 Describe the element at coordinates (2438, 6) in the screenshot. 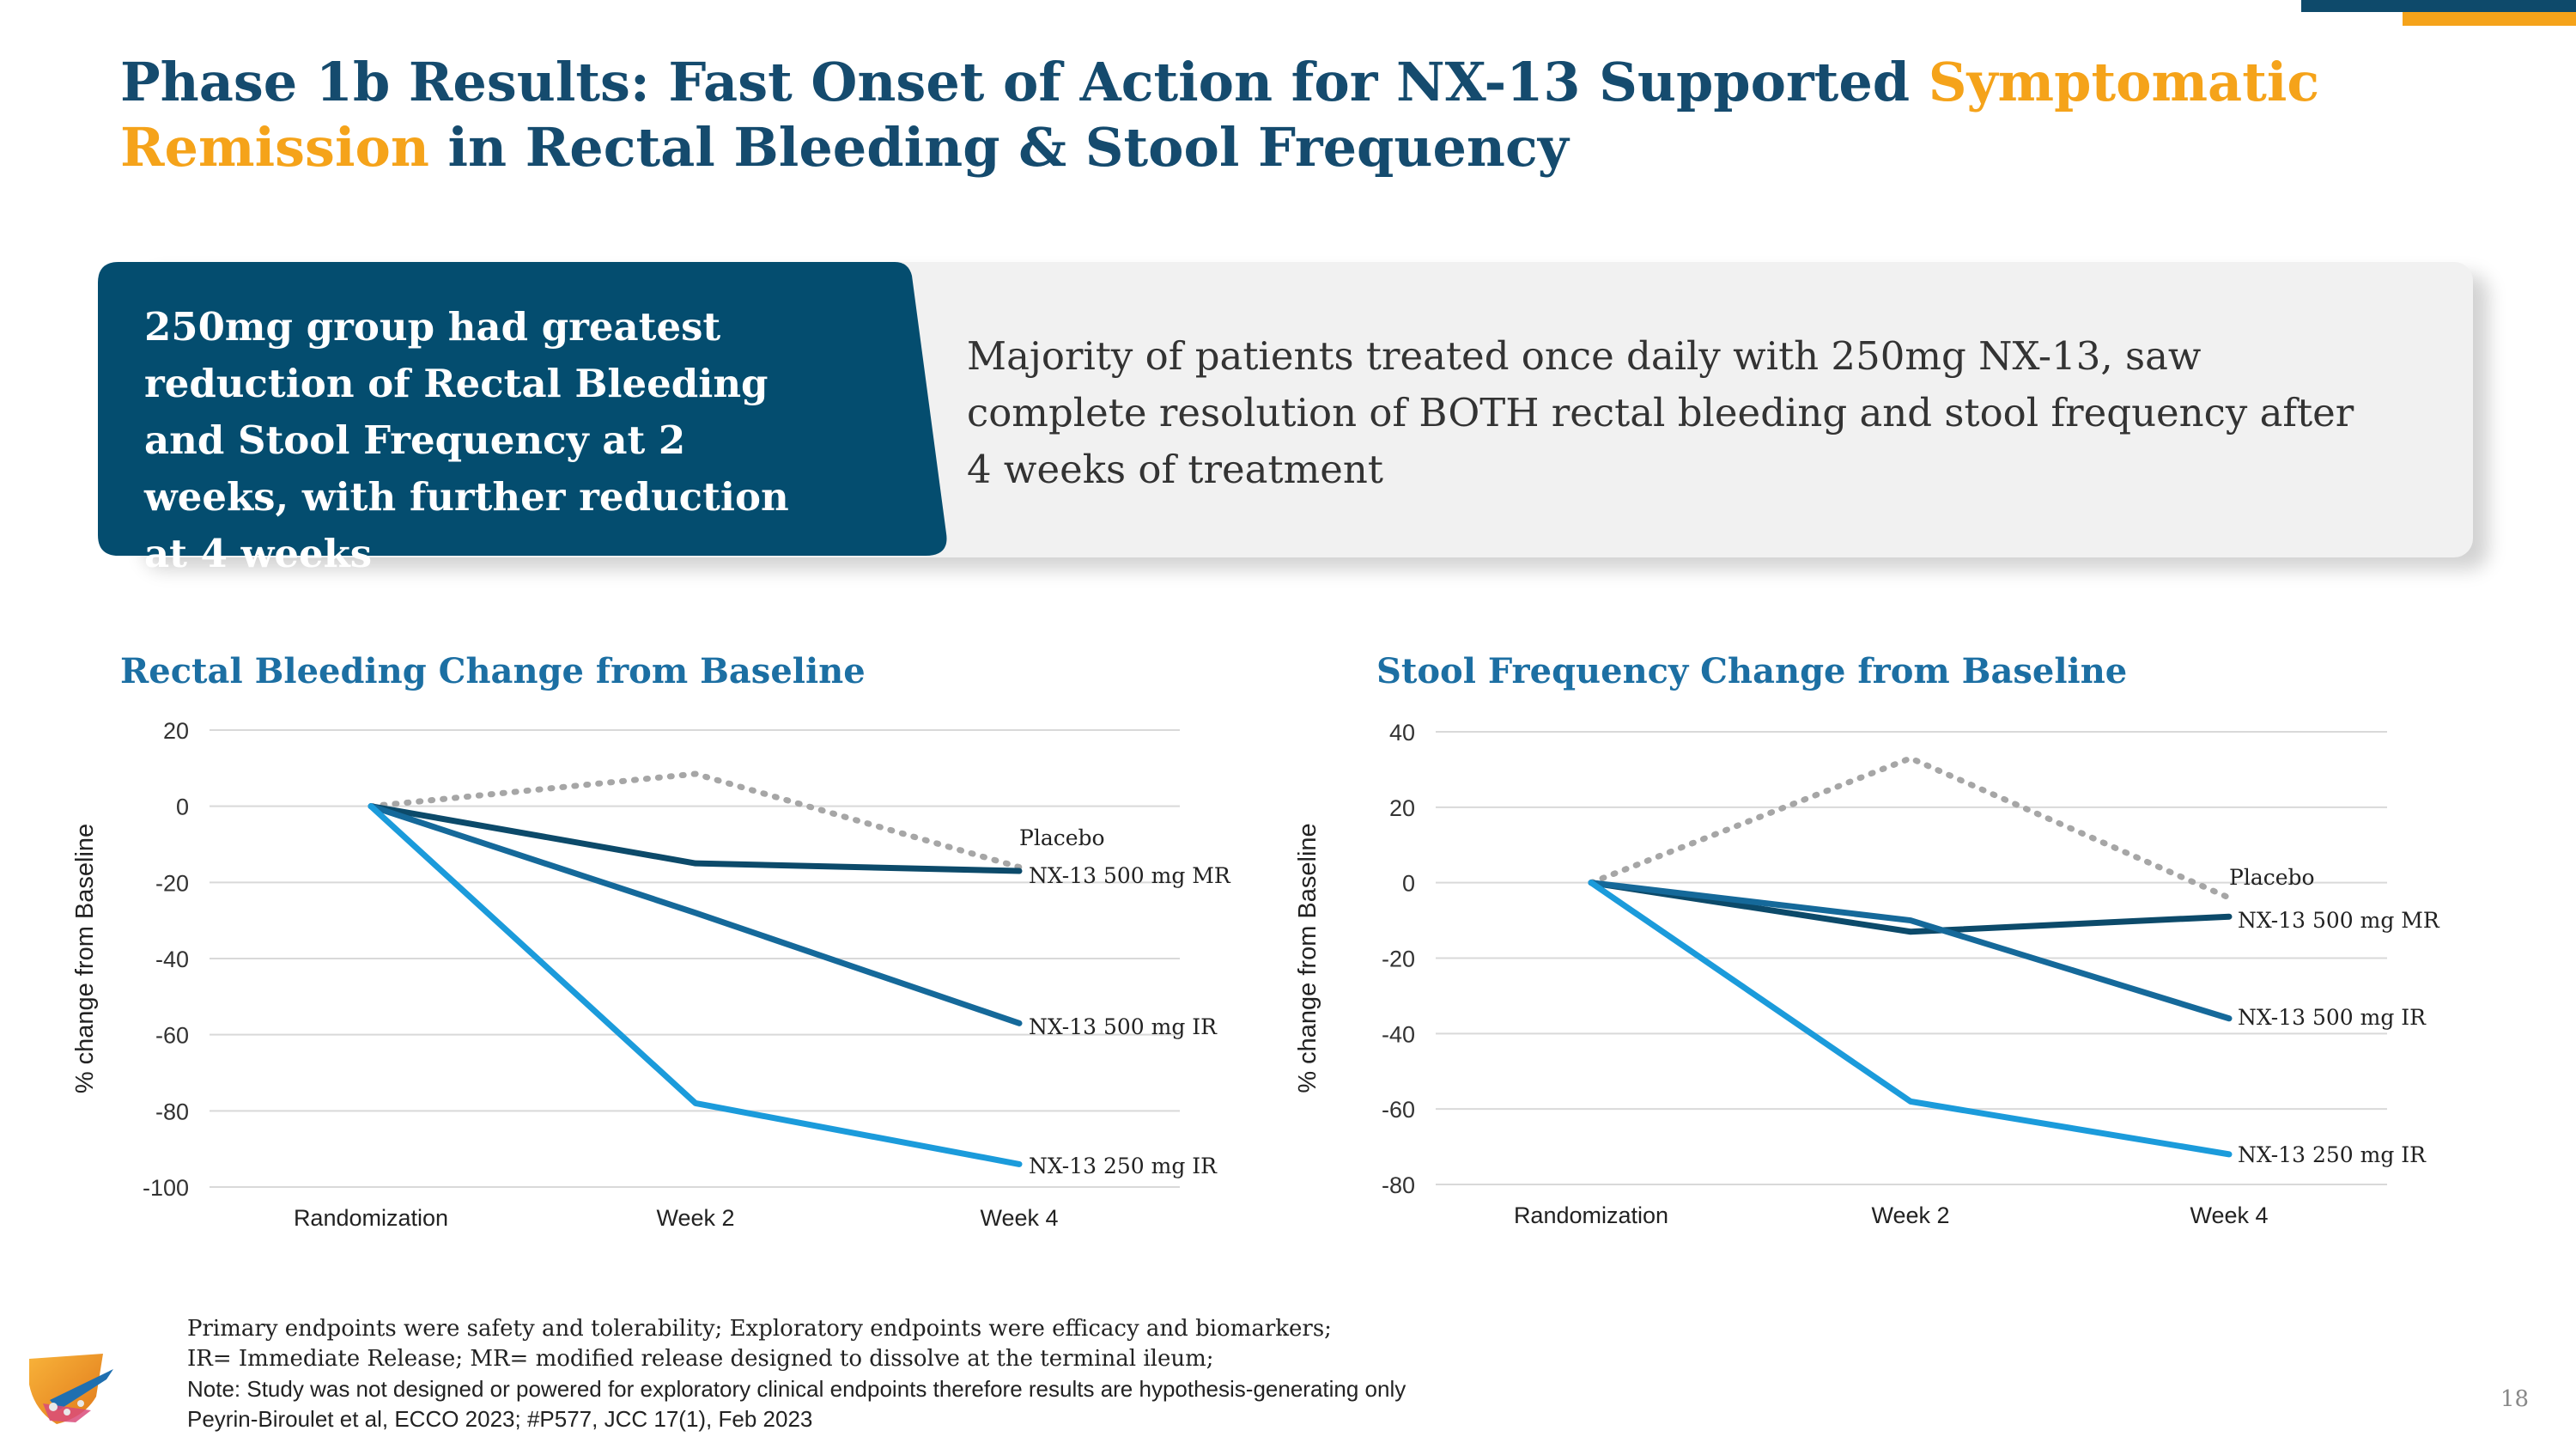

I see `top-accent-bar-navy` at that location.